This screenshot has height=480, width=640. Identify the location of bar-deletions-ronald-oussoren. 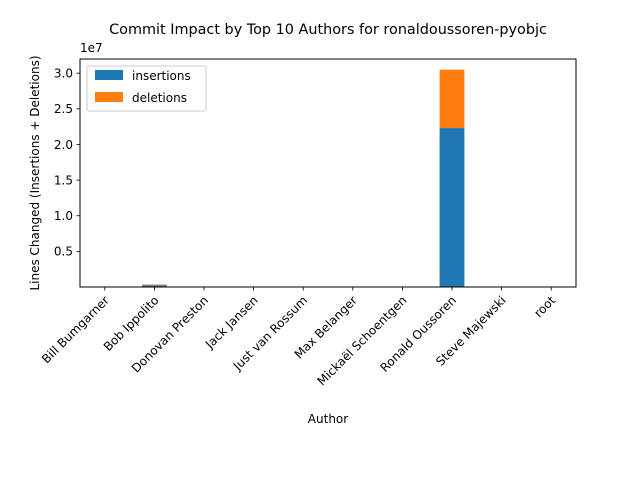
(452, 99).